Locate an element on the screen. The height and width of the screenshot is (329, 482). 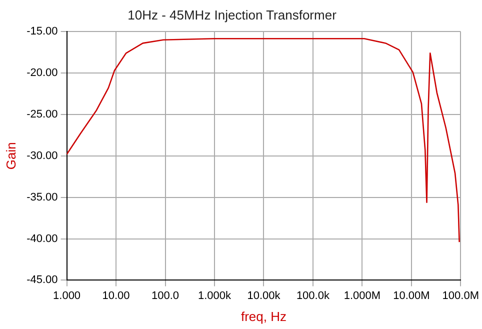
y-tick-label: -40.00 is located at coordinates (42, 238).